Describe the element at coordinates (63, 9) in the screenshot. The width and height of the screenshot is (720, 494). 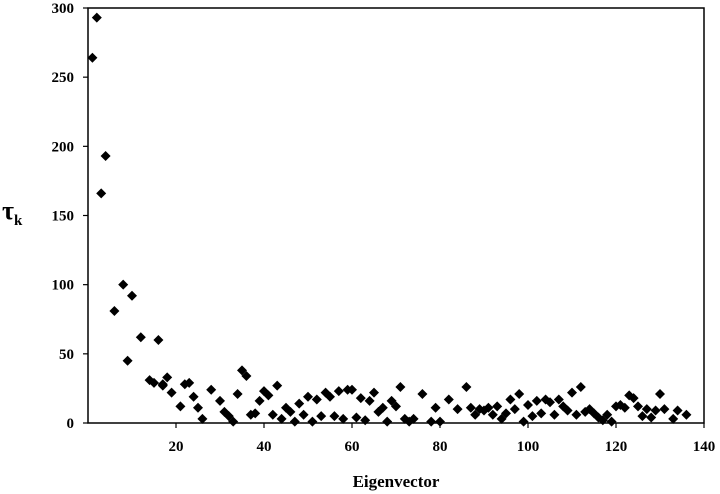
I see `y-tick-label: 300` at that location.